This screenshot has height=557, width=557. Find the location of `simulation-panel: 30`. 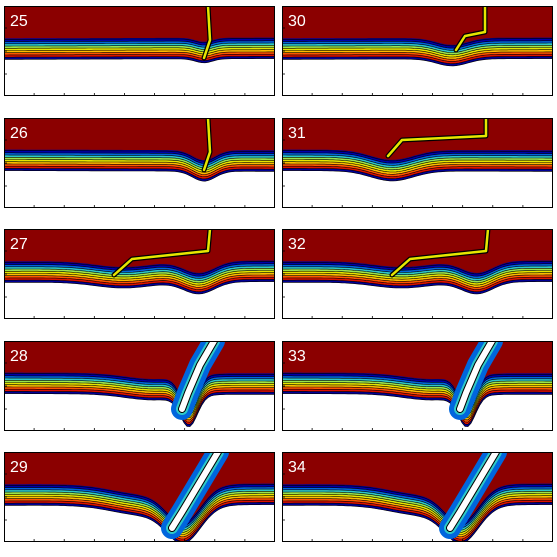

simulation-panel: 30 is located at coordinates (417, 51).